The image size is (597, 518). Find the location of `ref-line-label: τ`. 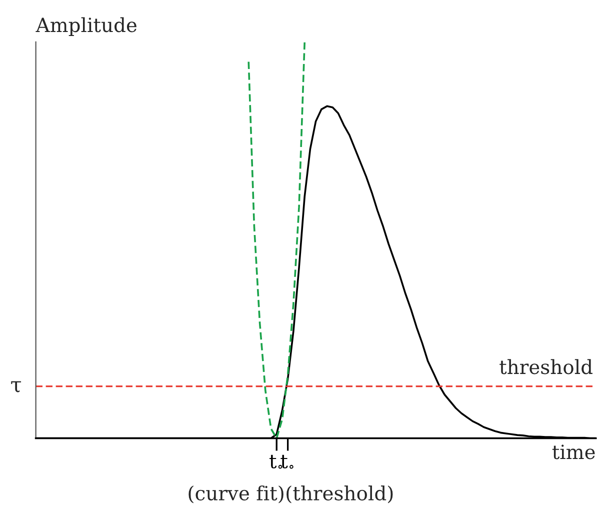

ref-line-label: τ is located at coordinates (16, 386).